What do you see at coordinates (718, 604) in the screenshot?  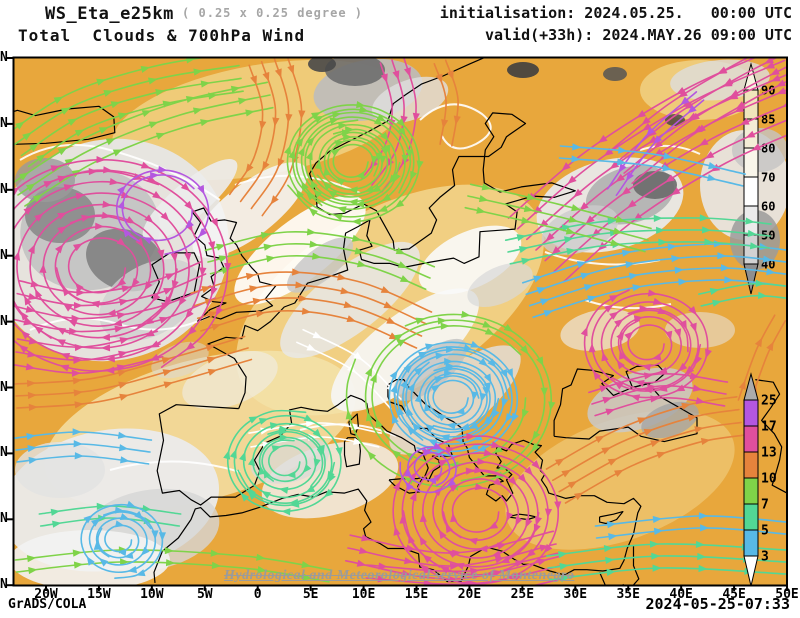 I see `generation-timestamp: 2024-05-25-07:33` at bounding box center [718, 604].